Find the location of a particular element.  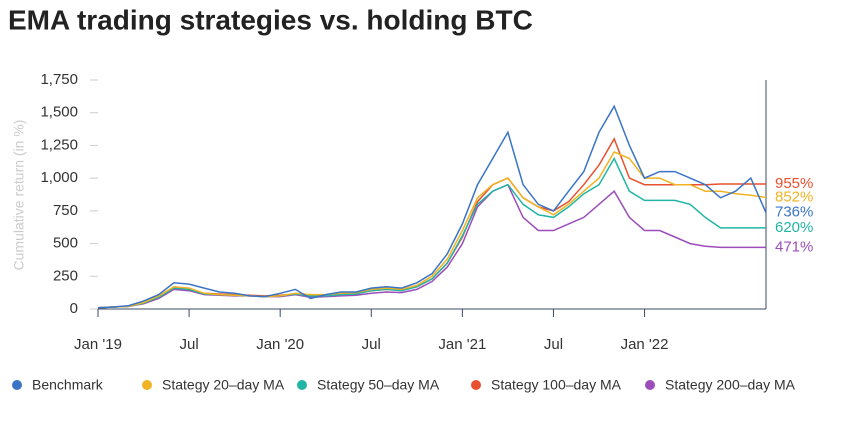

legend-label: Stategy 200–day MA is located at coordinates (730, 385).